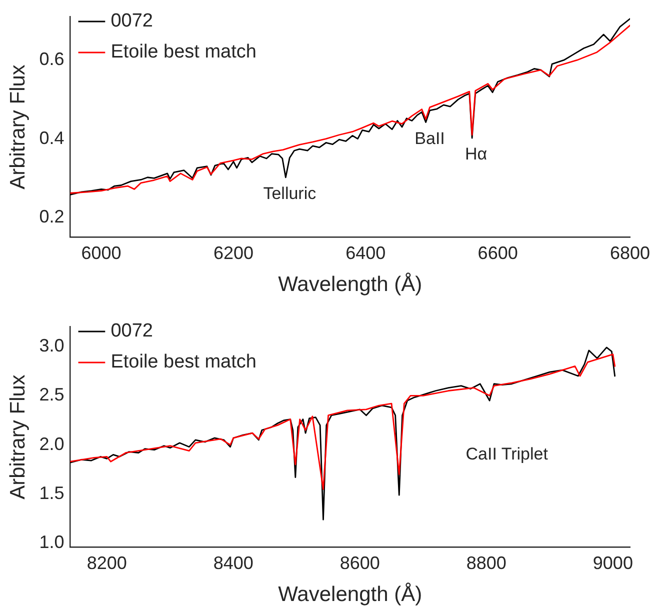 Image resolution: width=660 pixels, height=610 pixels. Describe the element at coordinates (612, 562) in the screenshot. I see `x-tick-label: 9000` at that location.